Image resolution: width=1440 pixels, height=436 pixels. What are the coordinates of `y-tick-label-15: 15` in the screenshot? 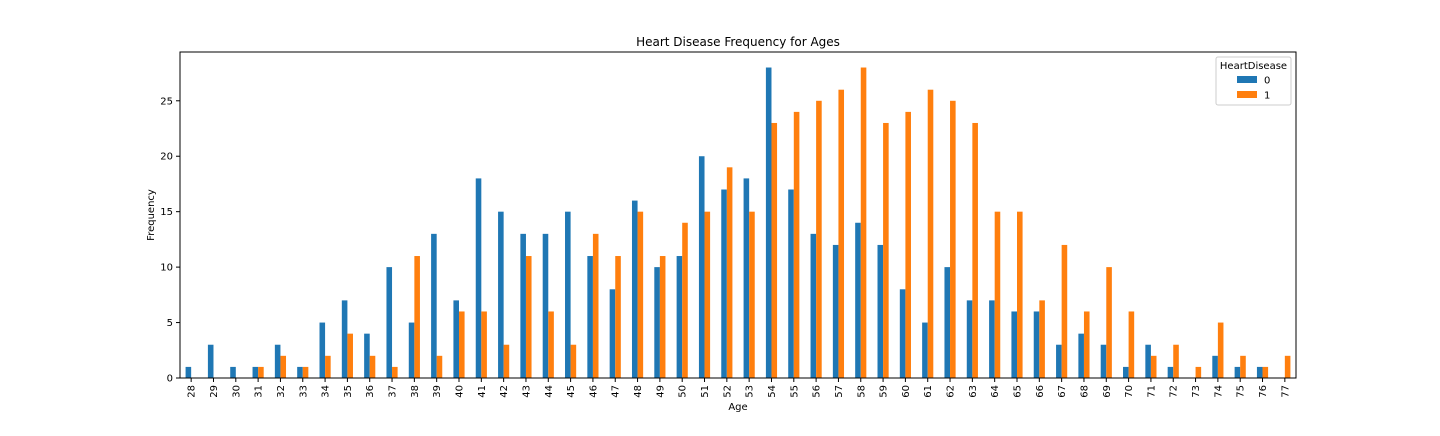 It's located at (166, 212).